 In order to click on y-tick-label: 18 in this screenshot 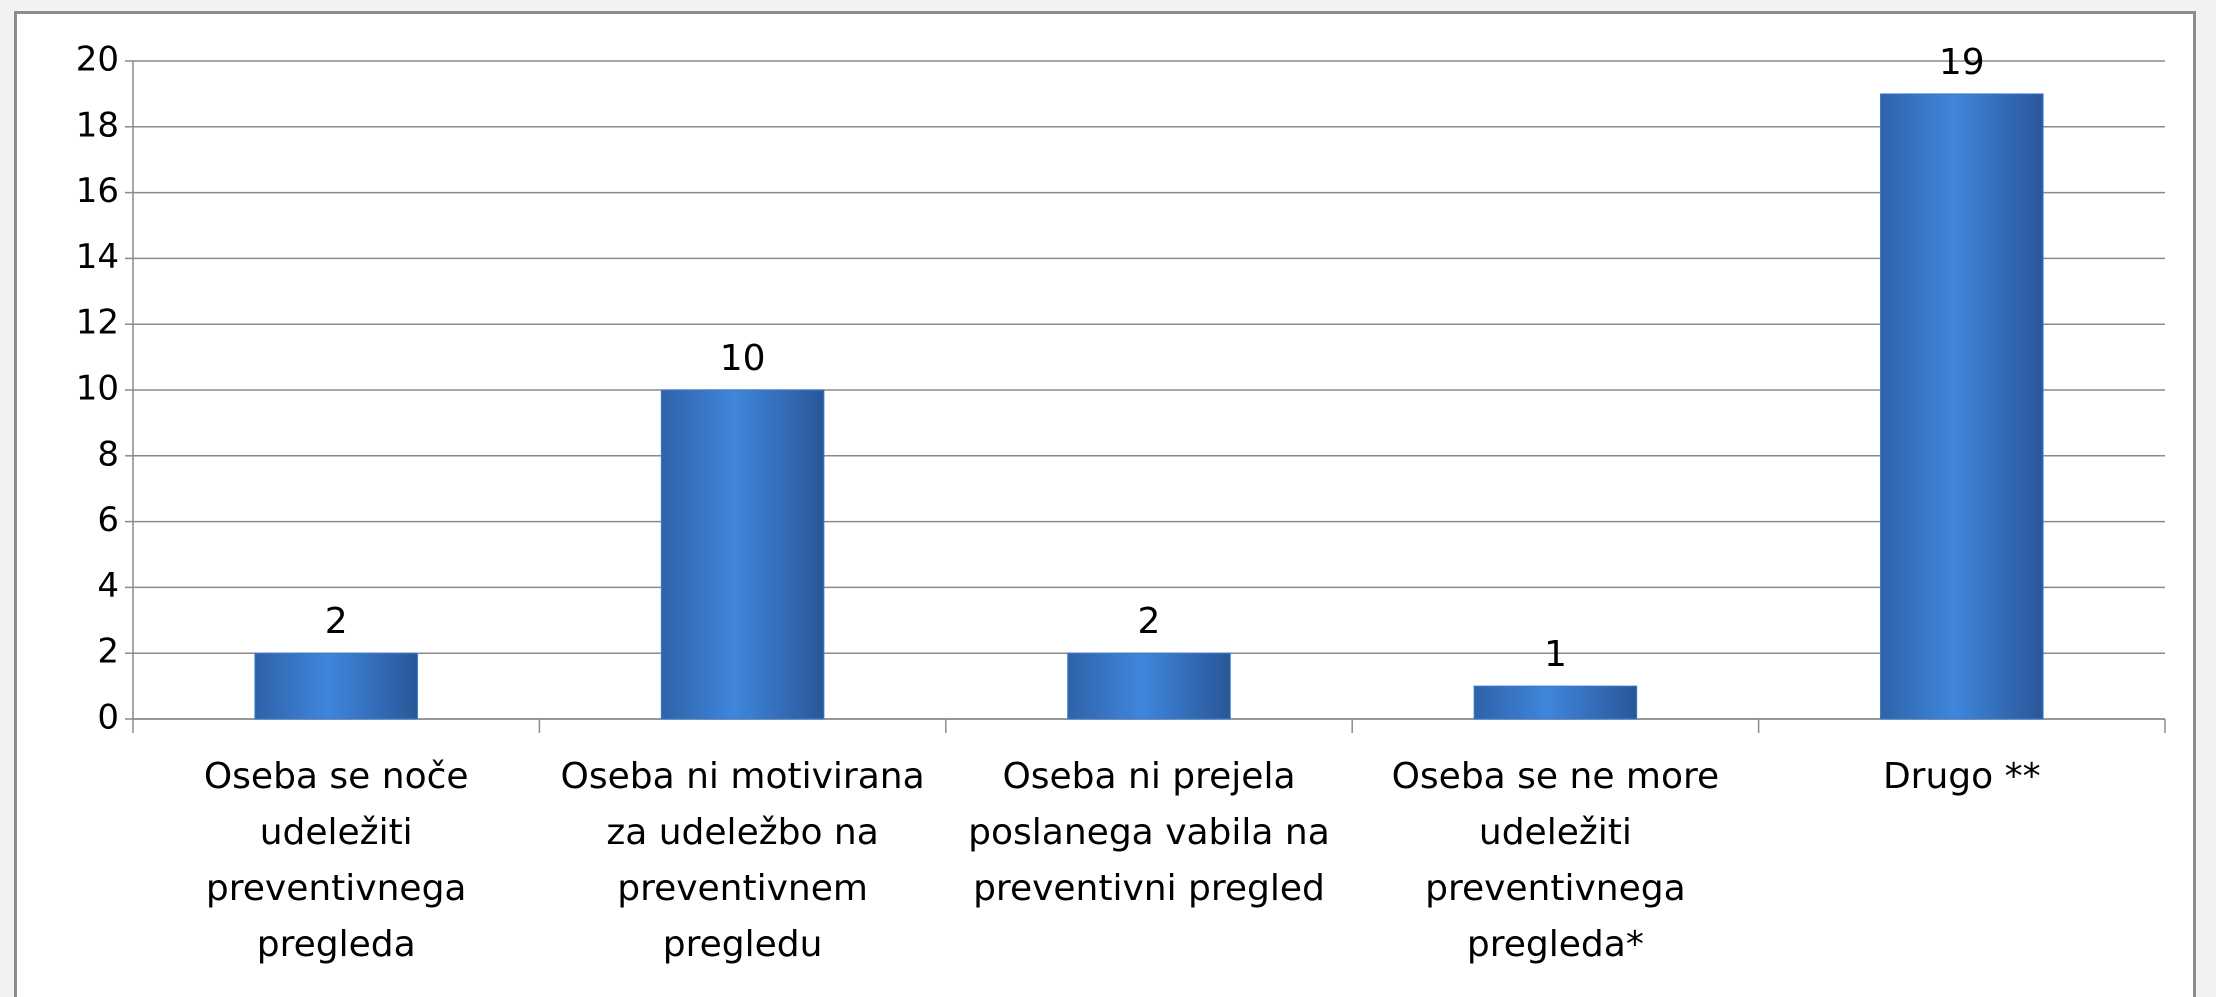, I will do `click(97, 125)`.